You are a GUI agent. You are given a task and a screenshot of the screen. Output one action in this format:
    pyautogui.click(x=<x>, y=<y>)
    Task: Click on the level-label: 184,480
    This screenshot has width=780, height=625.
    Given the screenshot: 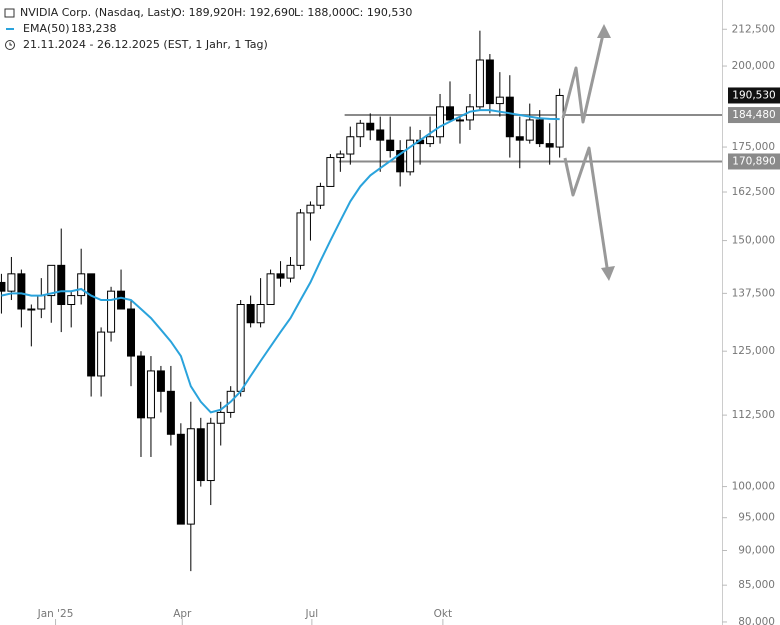 What is the action you would take?
    pyautogui.click(x=753, y=115)
    